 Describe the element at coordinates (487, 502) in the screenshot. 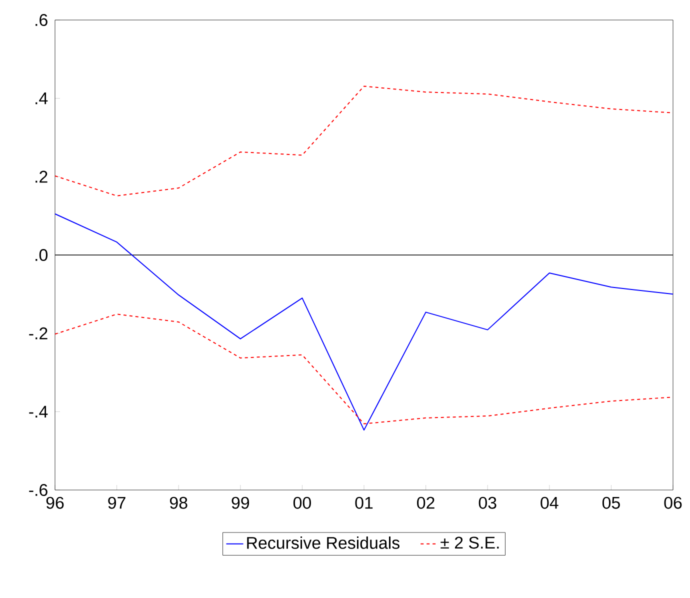

I see `x-tick-label: 03` at that location.